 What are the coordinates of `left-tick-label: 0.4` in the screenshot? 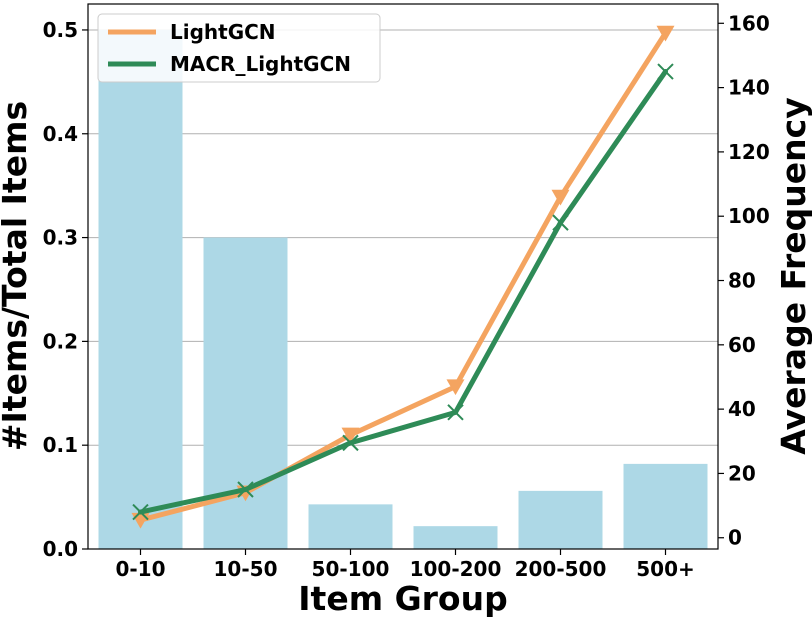 It's located at (60, 134).